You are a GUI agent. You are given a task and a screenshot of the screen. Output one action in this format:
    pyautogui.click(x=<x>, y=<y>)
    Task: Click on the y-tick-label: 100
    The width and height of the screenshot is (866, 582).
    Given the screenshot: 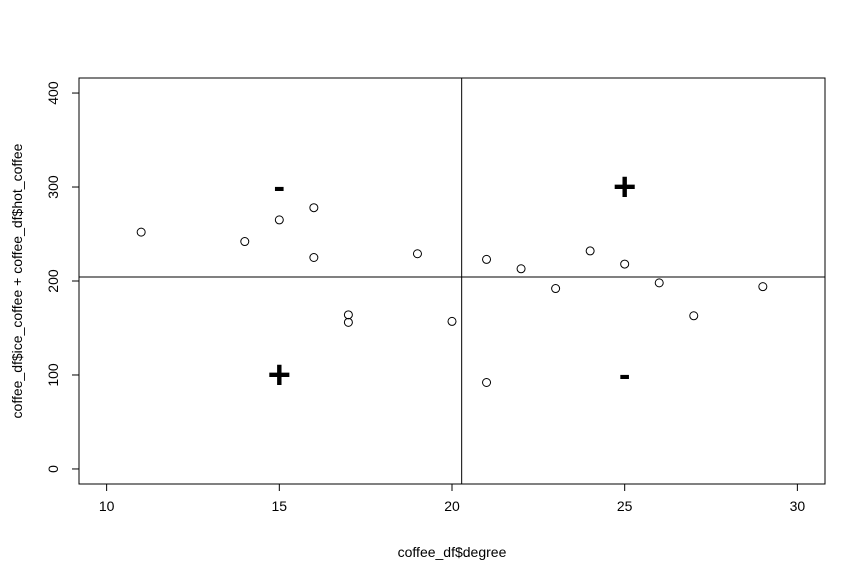 What is the action you would take?
    pyautogui.click(x=53, y=375)
    